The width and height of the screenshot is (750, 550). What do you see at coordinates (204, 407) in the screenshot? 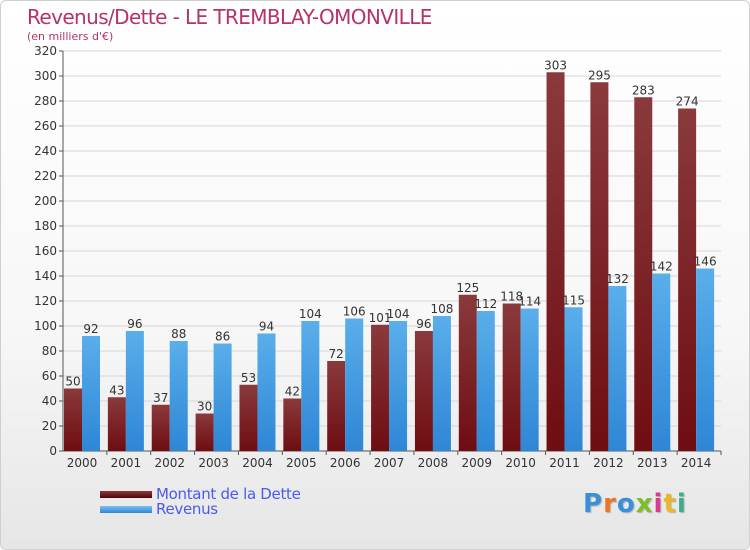
I see `debt-value-label: 30` at bounding box center [204, 407].